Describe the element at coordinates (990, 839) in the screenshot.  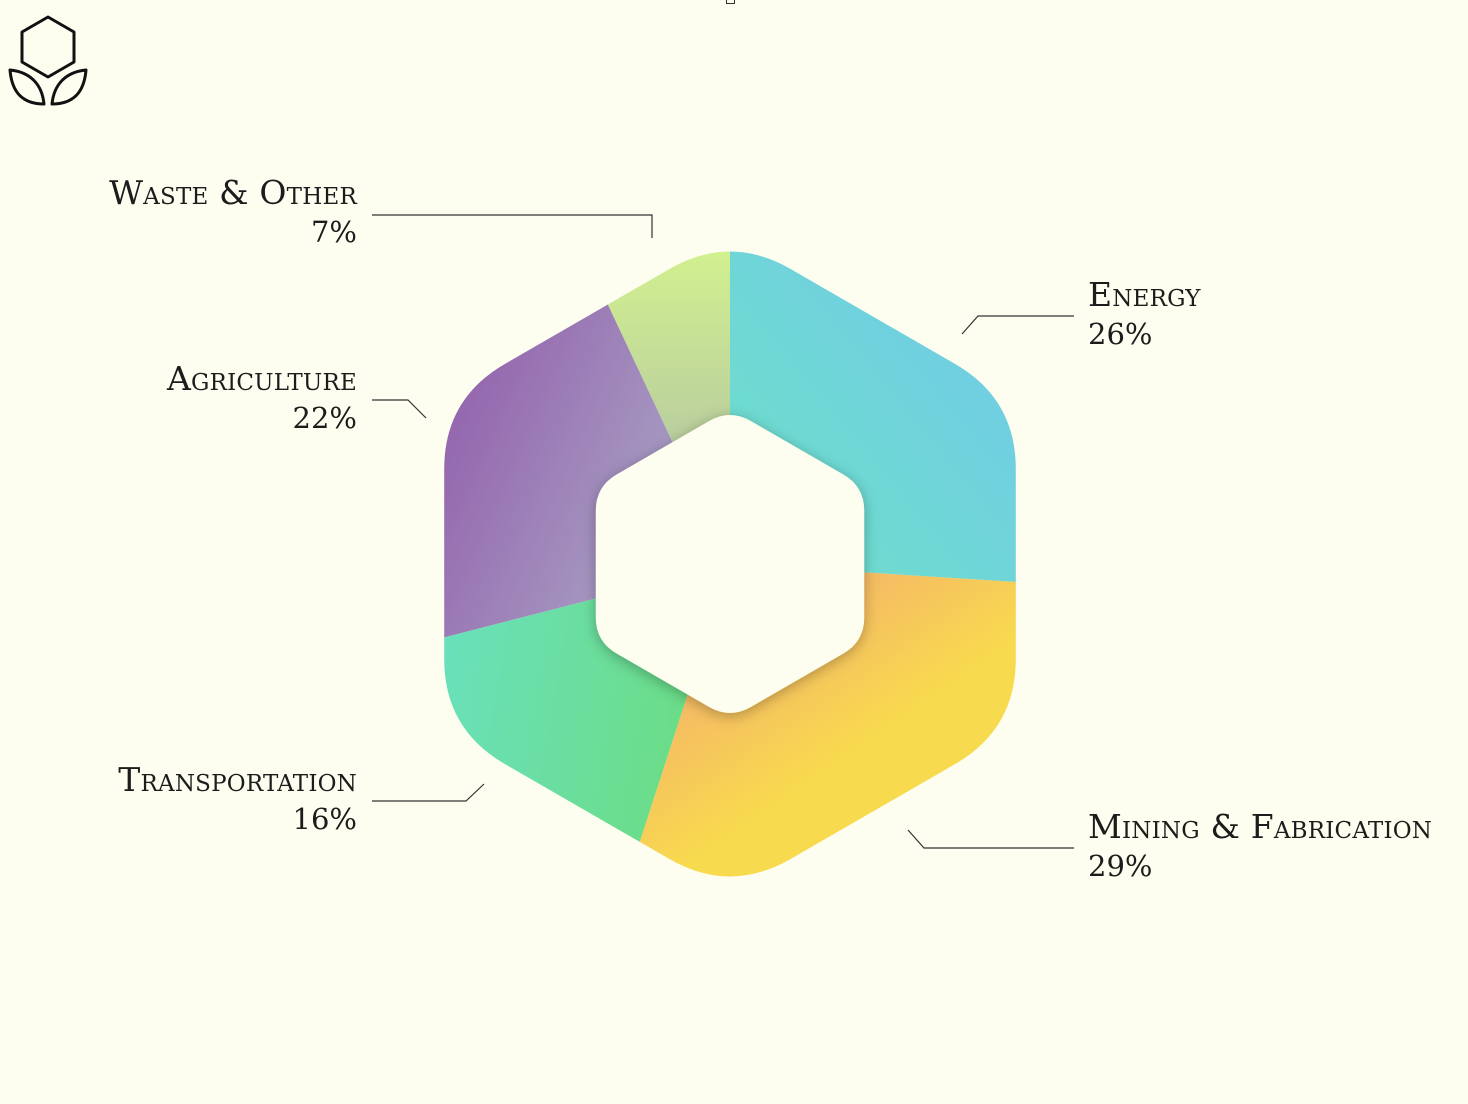
I see `leader-line-mining-fabrication` at that location.